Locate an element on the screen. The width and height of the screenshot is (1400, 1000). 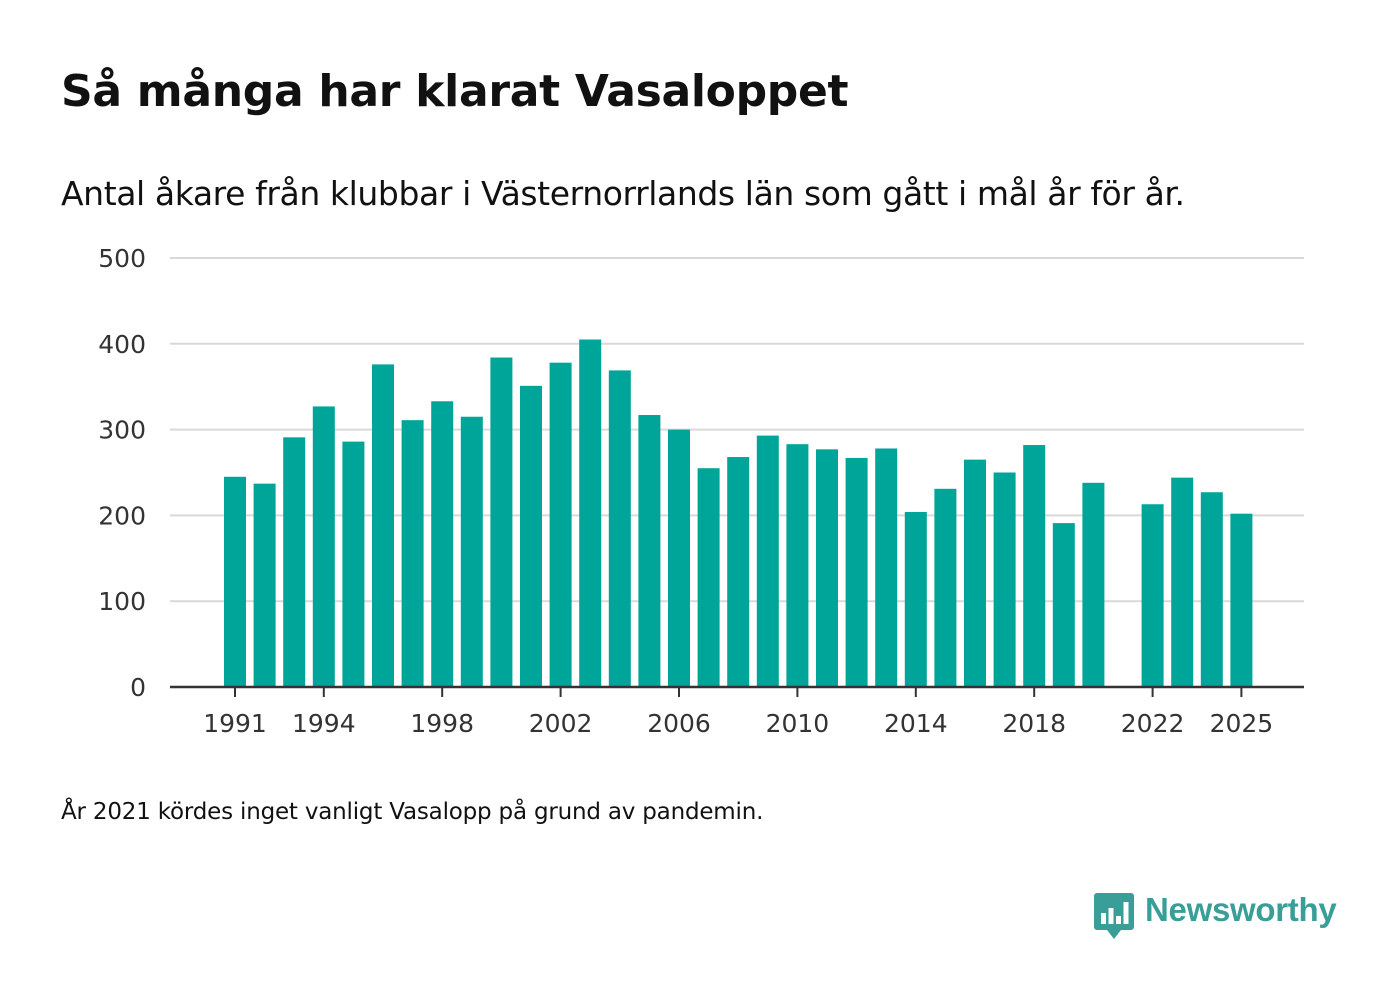
bar-2017 is located at coordinates (1004, 579).